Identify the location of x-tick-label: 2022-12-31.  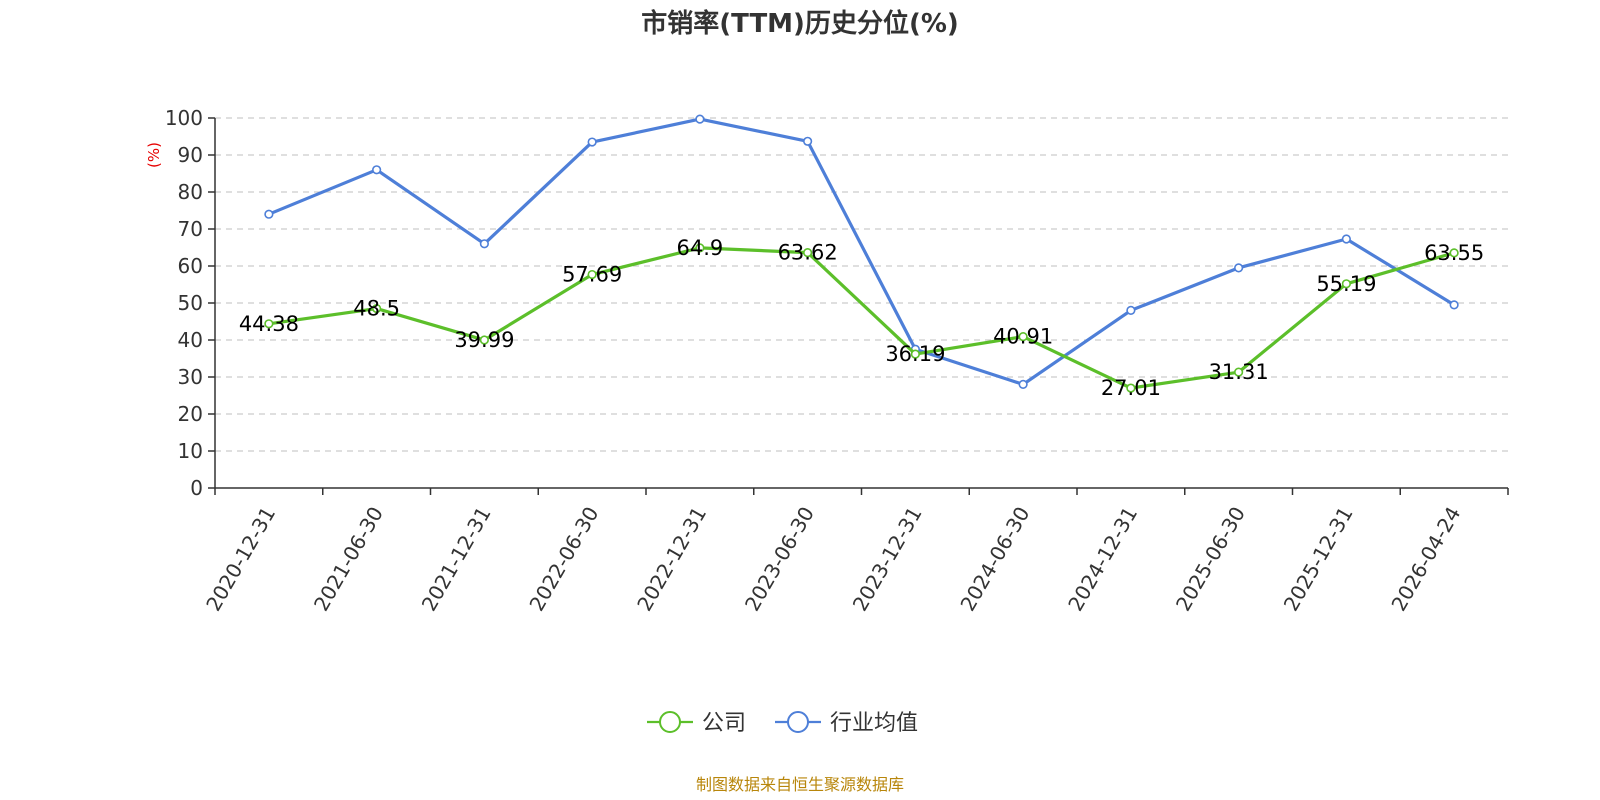
(671, 559).